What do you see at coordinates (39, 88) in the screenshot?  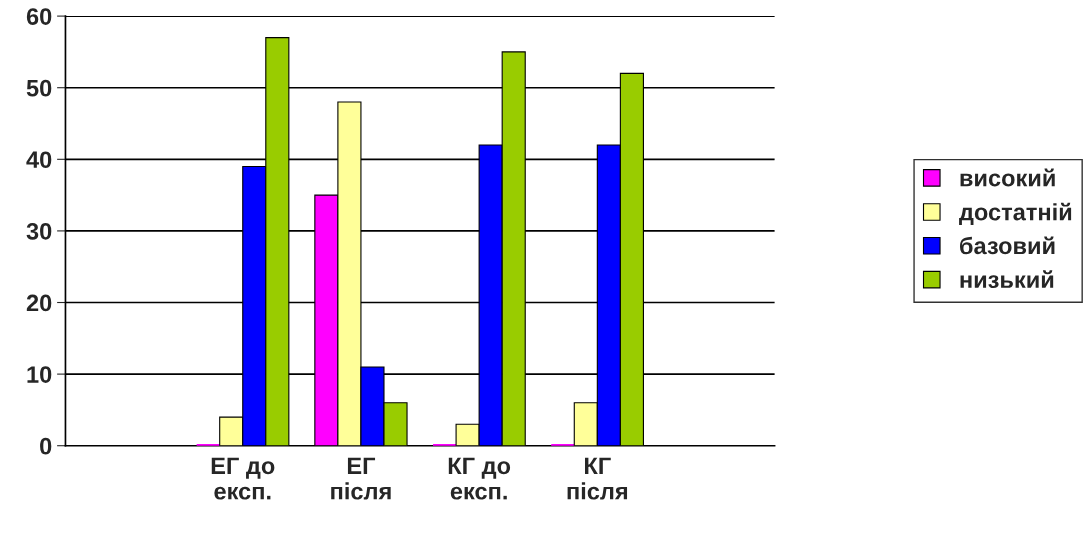 I see `y-tick-label: 50` at bounding box center [39, 88].